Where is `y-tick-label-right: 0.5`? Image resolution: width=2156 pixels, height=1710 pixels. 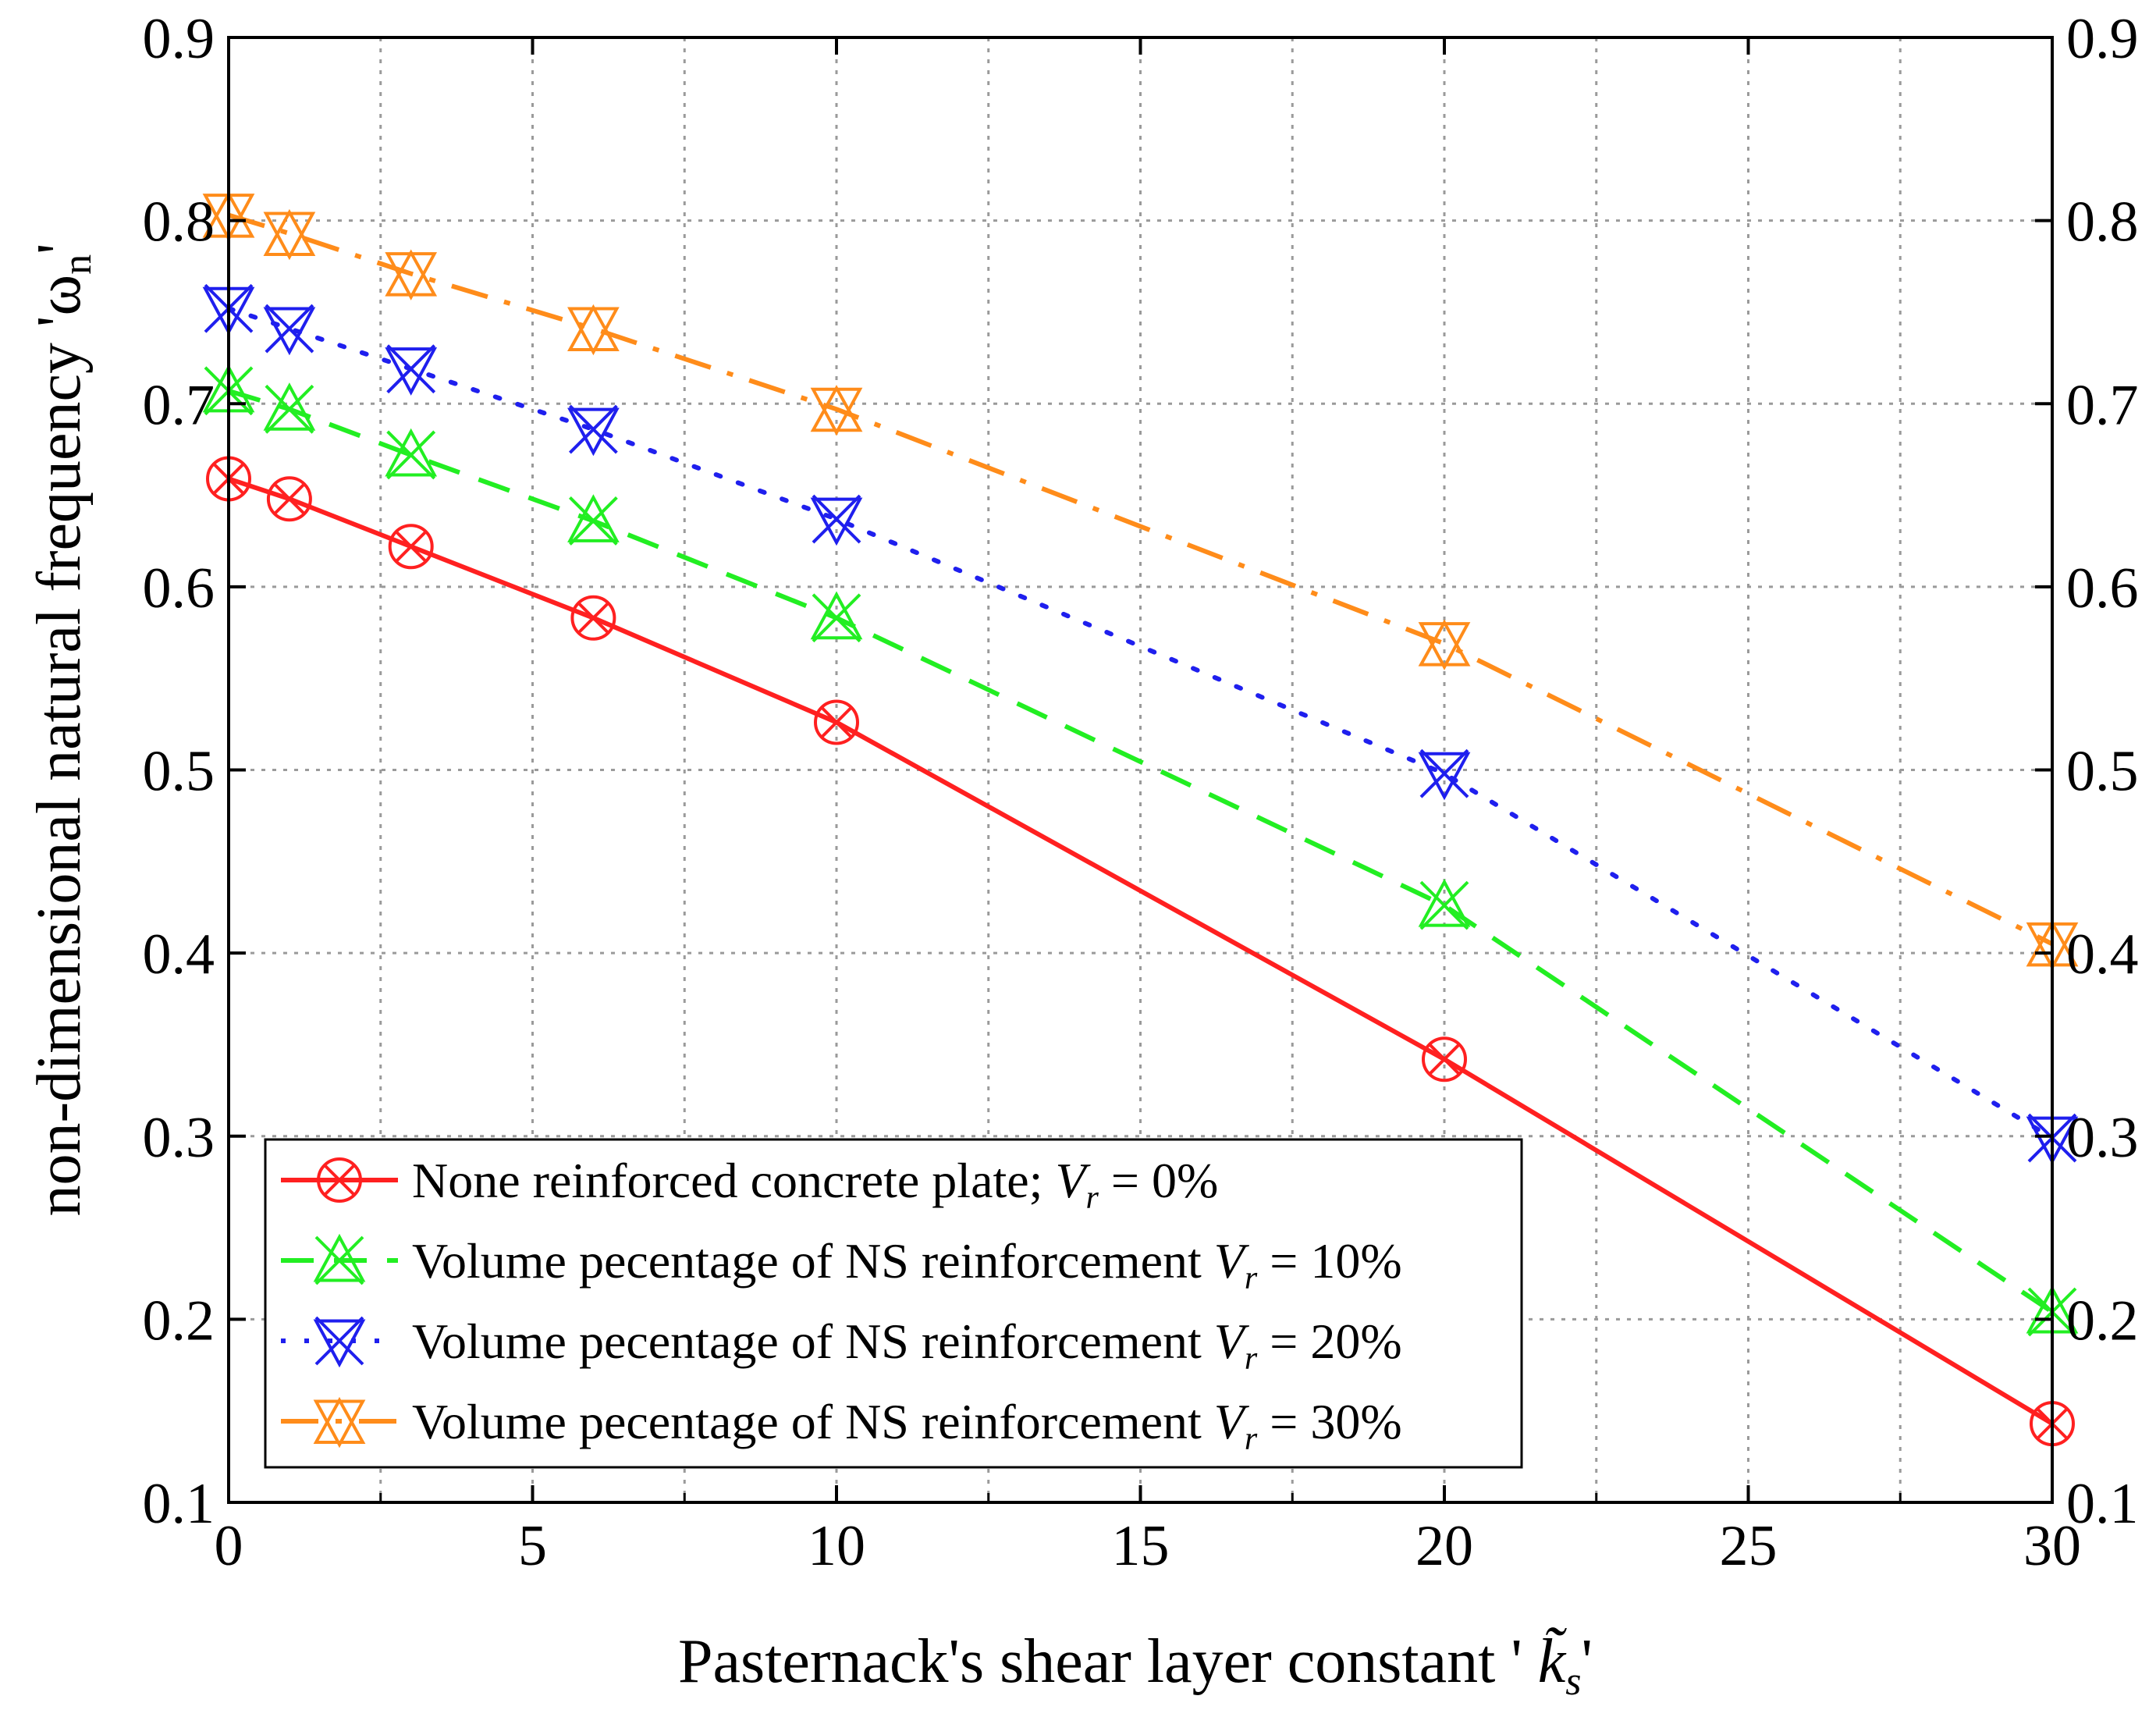 y-tick-label-right: 0.5 is located at coordinates (2102, 772).